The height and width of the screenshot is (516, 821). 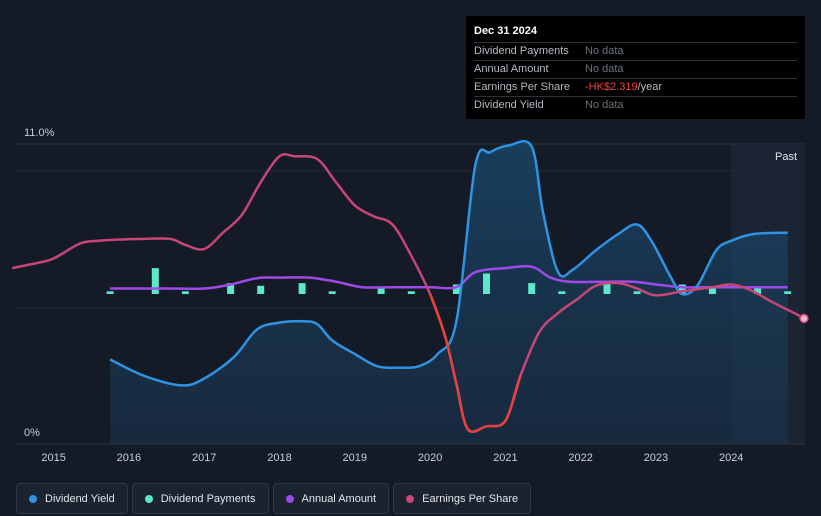 I want to click on x-tick-label-2024: 2024, so click(x=731, y=458).